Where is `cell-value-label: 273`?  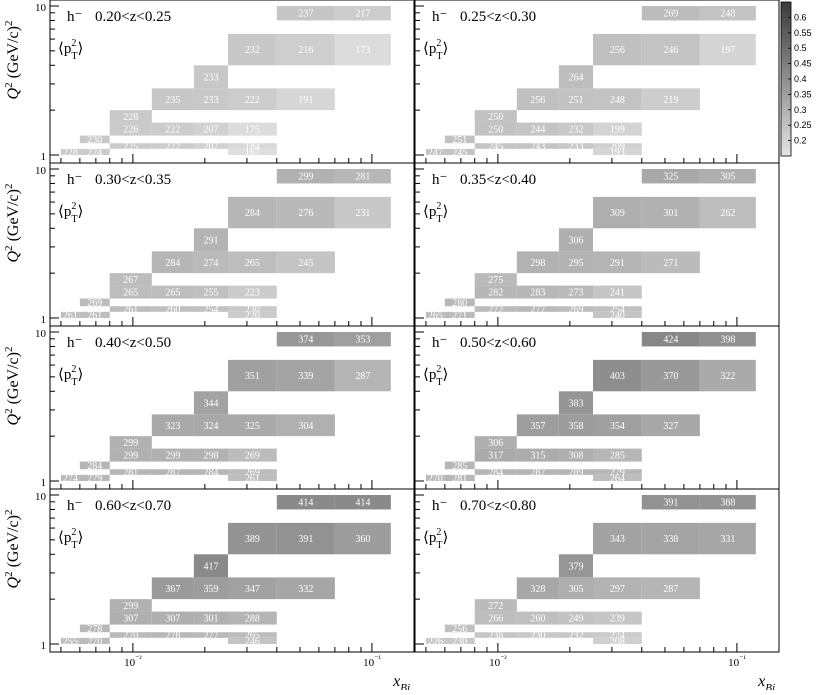 cell-value-label: 273 is located at coordinates (575, 293).